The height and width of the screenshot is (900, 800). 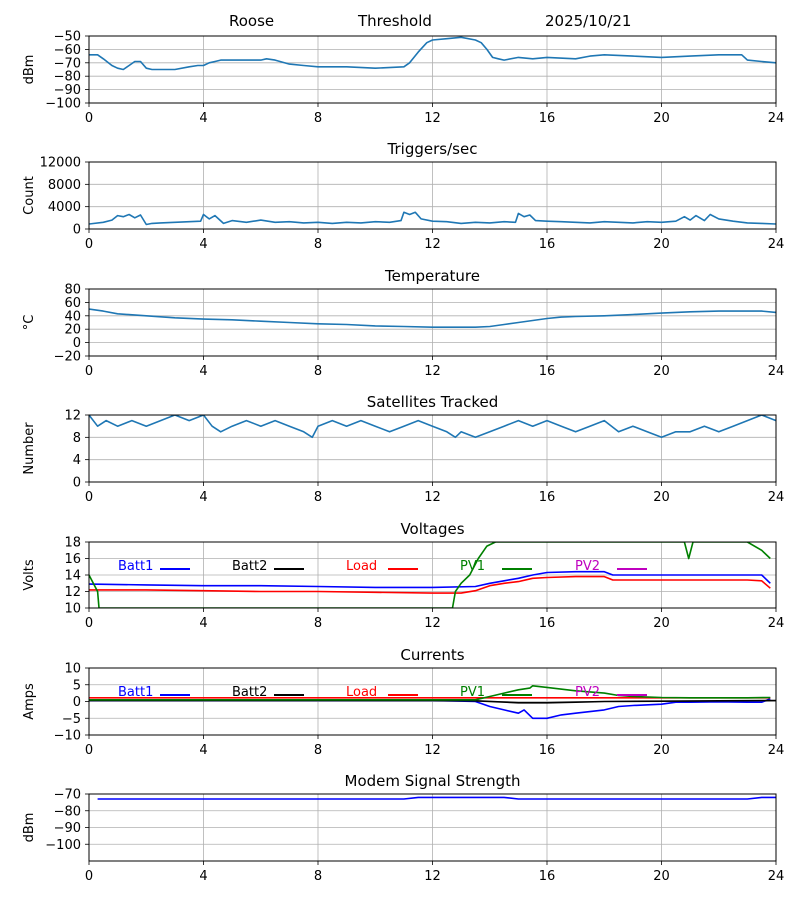 What do you see at coordinates (29, 195) in the screenshot?
I see `y-axis-label: Count` at bounding box center [29, 195].